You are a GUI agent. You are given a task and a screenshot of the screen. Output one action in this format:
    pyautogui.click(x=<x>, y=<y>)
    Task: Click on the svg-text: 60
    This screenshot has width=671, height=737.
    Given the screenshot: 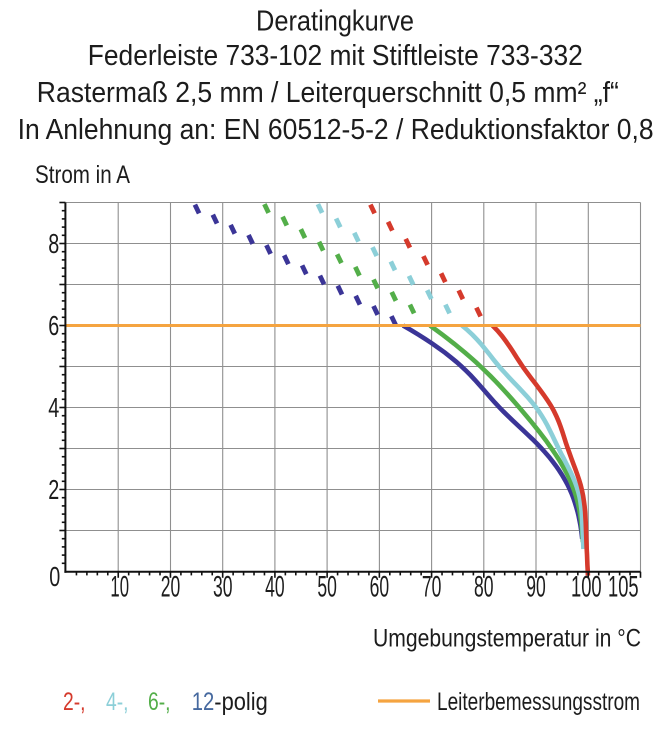 What is the action you would take?
    pyautogui.click(x=380, y=587)
    